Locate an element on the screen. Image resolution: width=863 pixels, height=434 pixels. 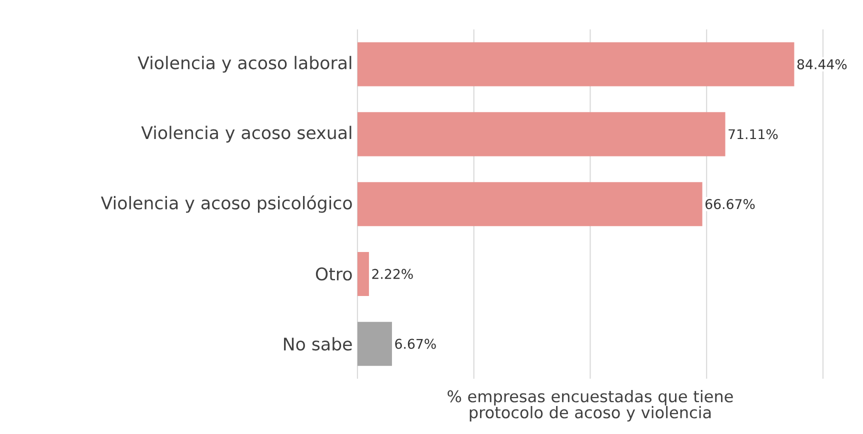
y-tick-label: Violencia y acoso laboral is located at coordinates (245, 64).